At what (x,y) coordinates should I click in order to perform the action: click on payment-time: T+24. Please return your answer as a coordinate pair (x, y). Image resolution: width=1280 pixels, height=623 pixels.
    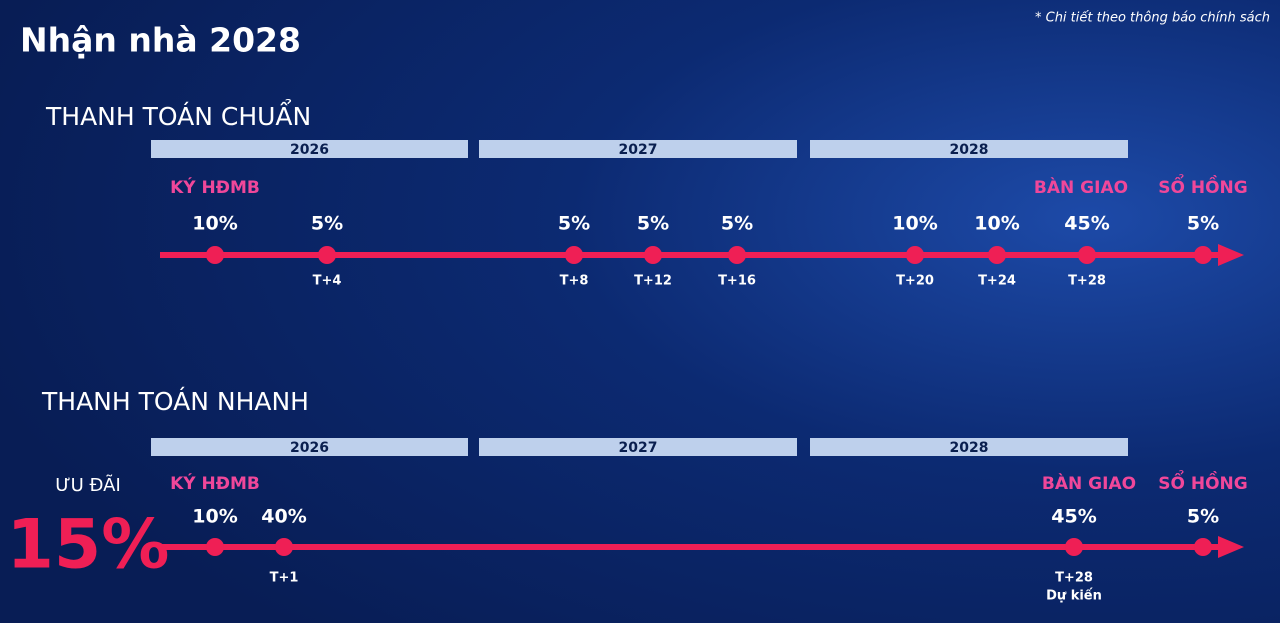
    Looking at the image, I should click on (997, 281).